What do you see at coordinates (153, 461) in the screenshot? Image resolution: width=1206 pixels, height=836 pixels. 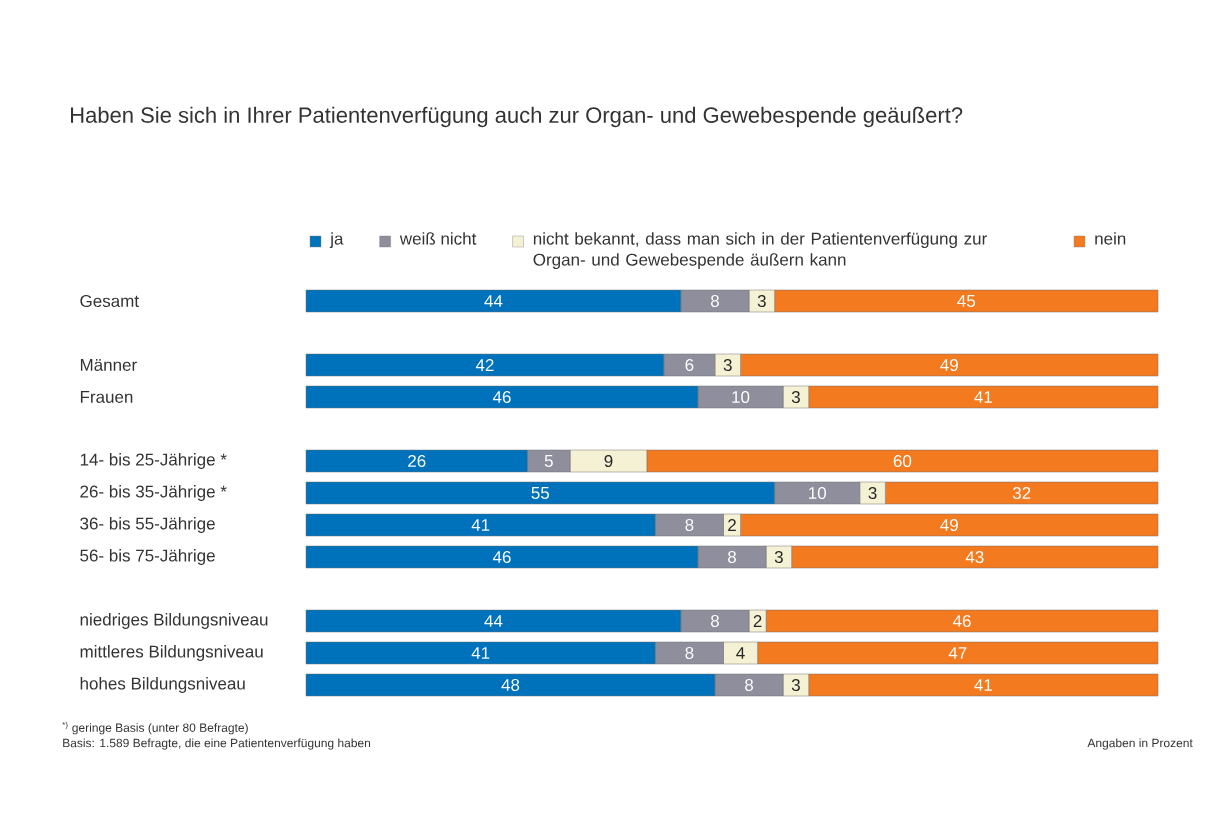 I see `y-tick-label: 14- bis 25-Jährige *` at bounding box center [153, 461].